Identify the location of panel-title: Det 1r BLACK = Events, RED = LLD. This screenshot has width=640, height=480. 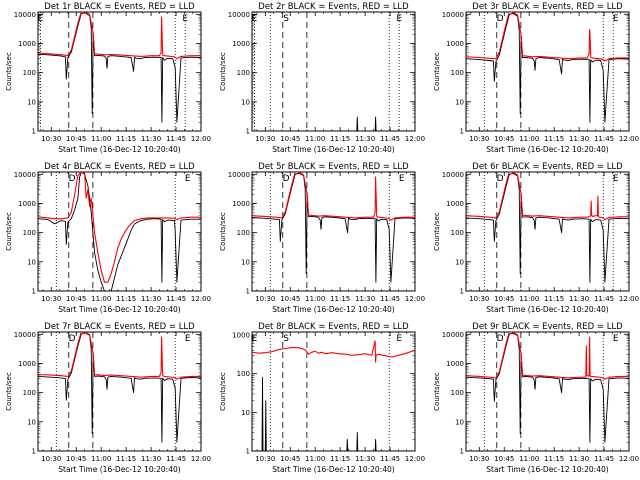
(119, 7).